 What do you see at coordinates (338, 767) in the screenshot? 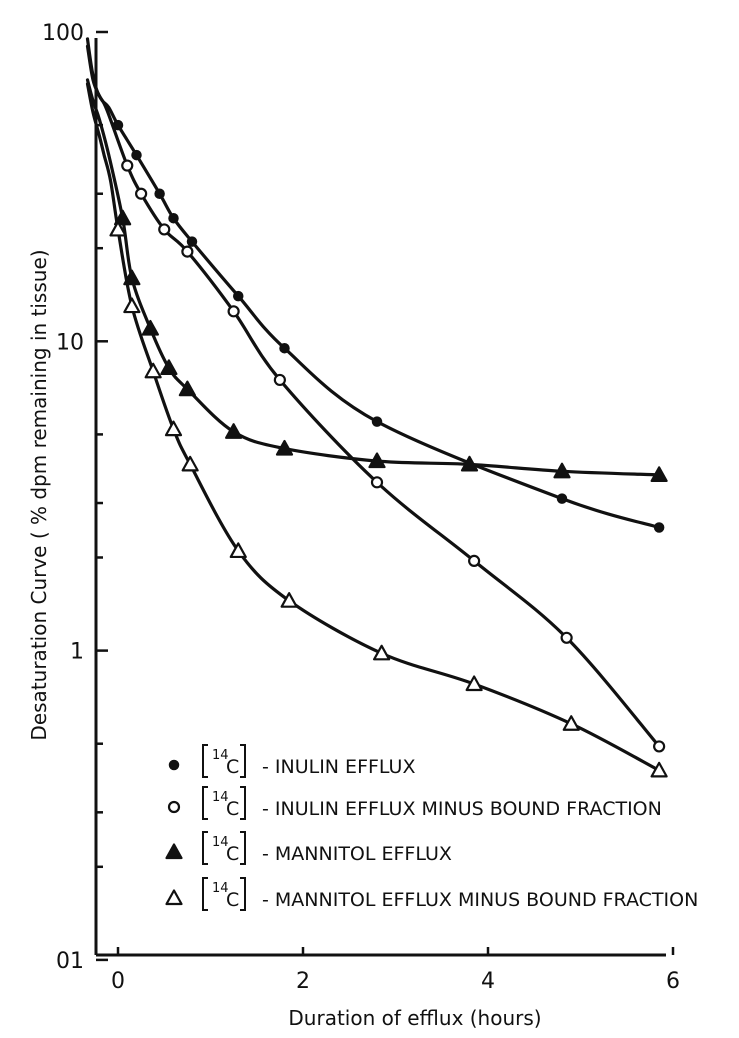
I see `legend-label: - INULIN EFFLUX` at bounding box center [338, 767].